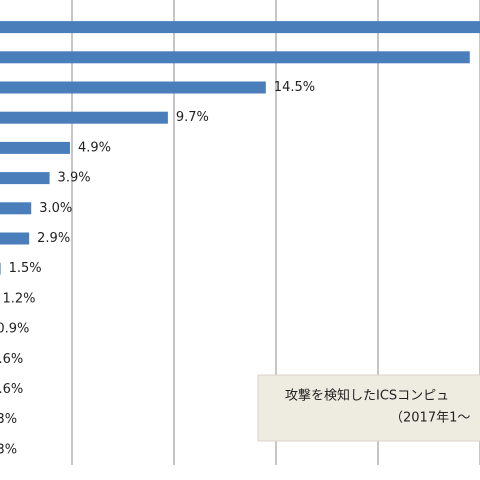 This screenshot has height=480, width=480. What do you see at coordinates (14, 329) in the screenshot?
I see `data-label: 0.9%` at bounding box center [14, 329].